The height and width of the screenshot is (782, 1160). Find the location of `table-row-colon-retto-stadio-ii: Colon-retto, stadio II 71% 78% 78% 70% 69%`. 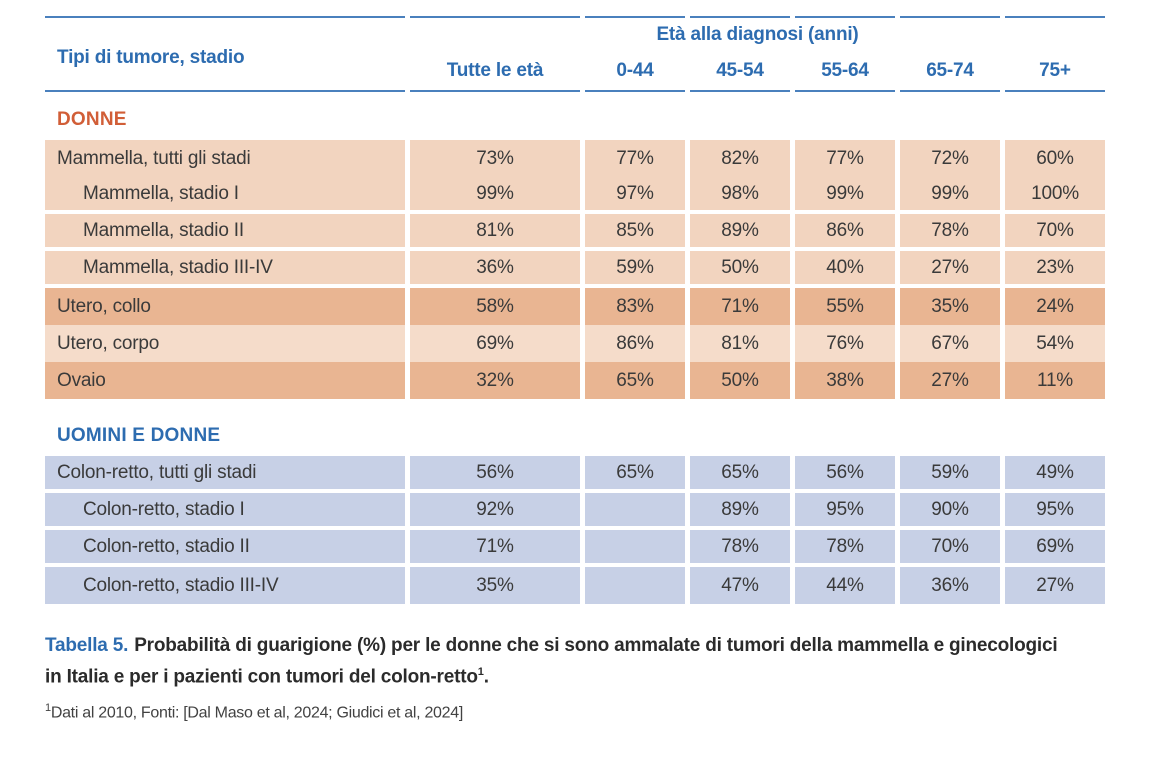

table-row-colon-retto-stadio-ii: Colon-retto, stadio II 71% 78% 78% 70% 69% is located at coordinates (575, 548).